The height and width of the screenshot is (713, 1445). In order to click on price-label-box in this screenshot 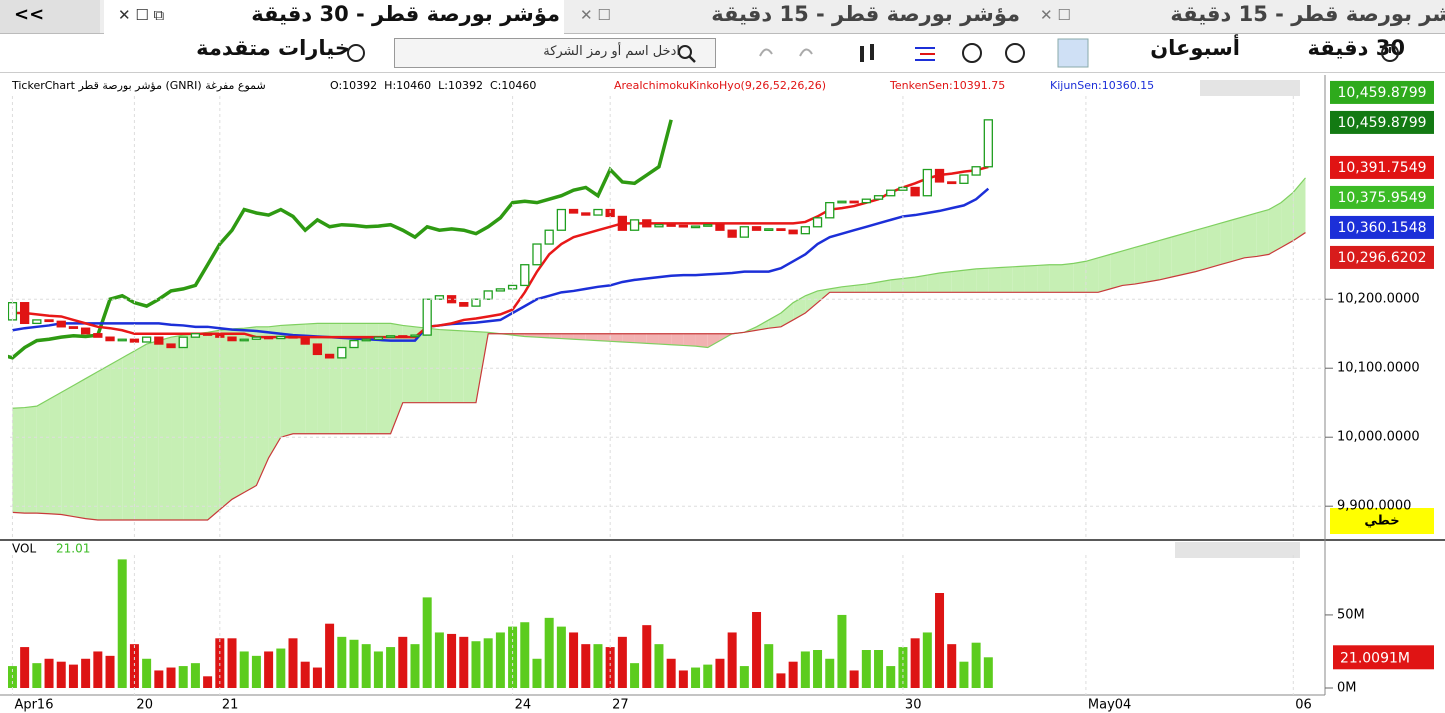, I will do `click(1382, 92)`.